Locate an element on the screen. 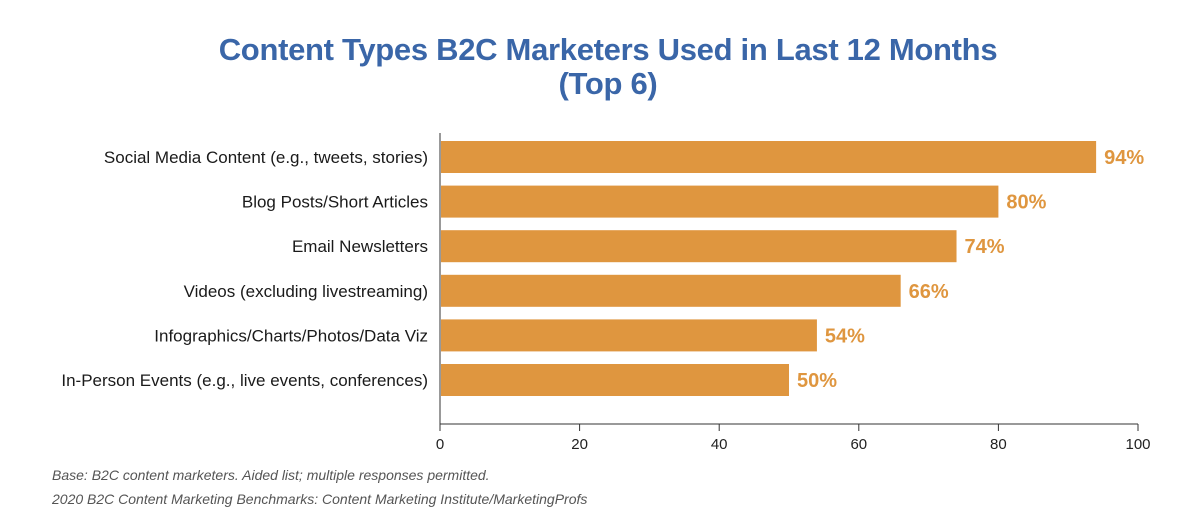 This screenshot has height=527, width=1200. category-label: Email Newsletters is located at coordinates (360, 246).